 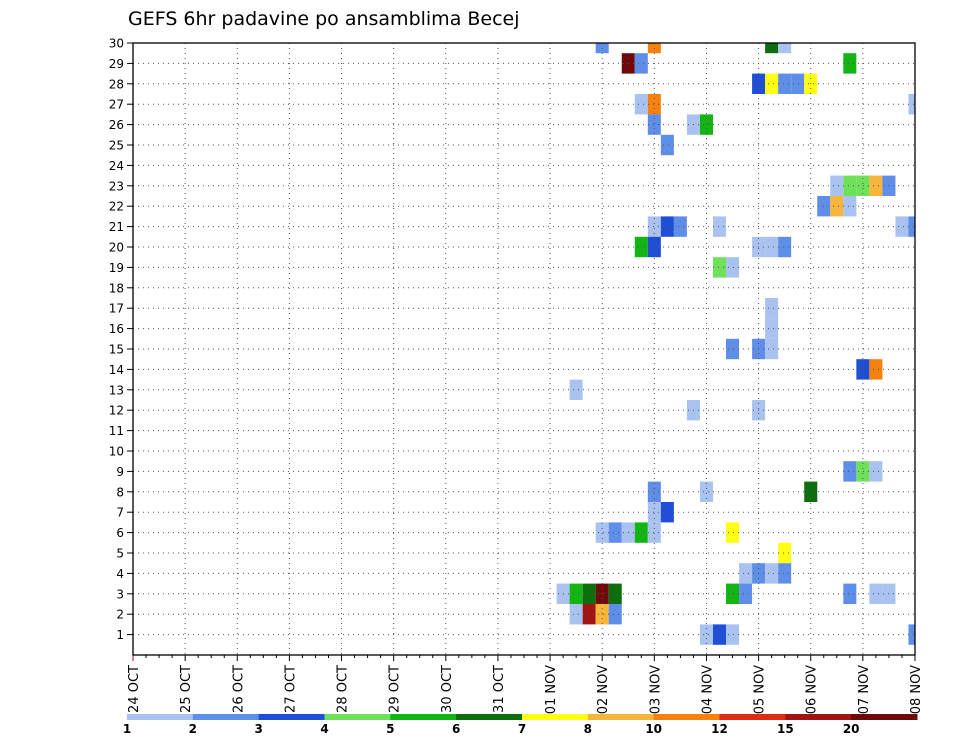 I want to click on y-tick-label: 25, so click(x=116, y=146).